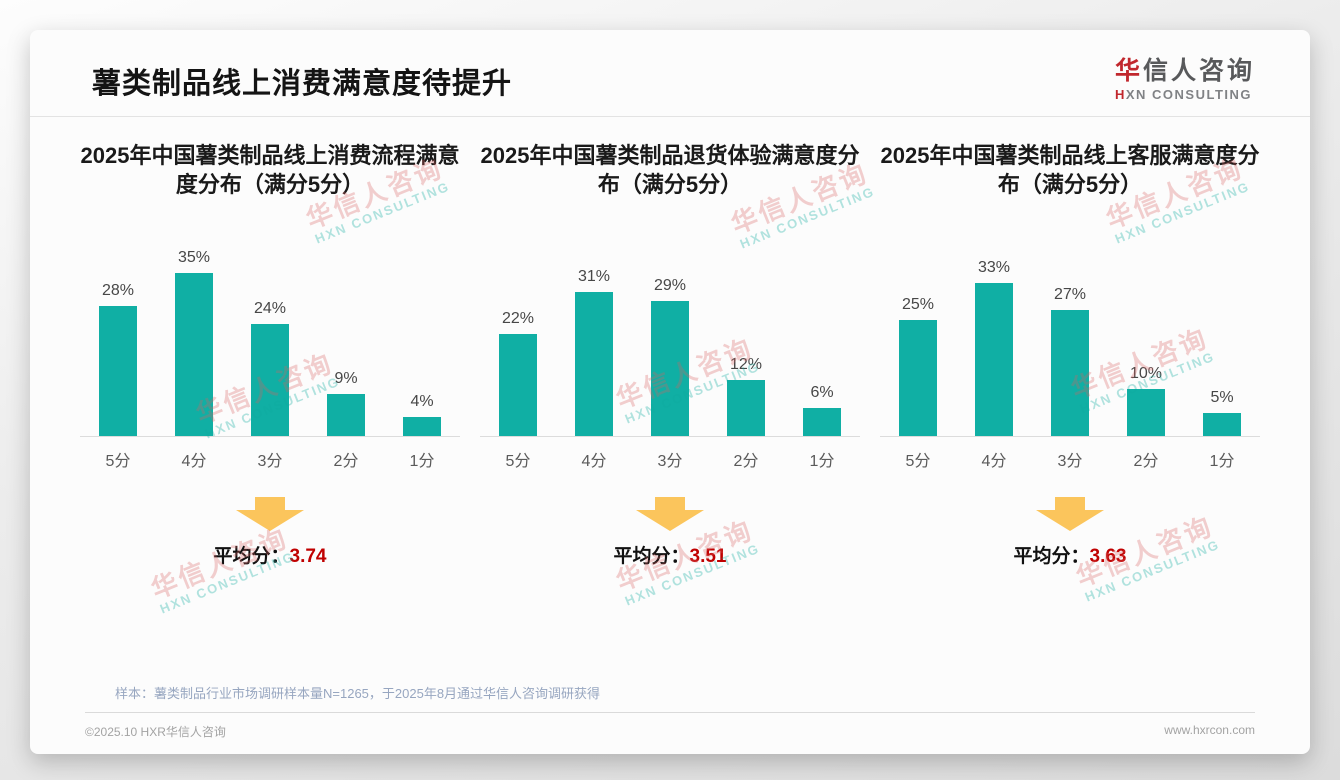  What do you see at coordinates (1184, 71) in the screenshot?
I see `logo-chinese-text: 华信人咨询` at bounding box center [1184, 71].